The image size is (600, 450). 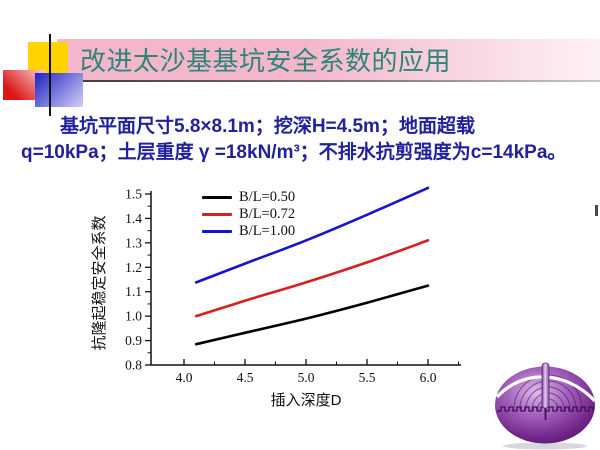 I want to click on x-tick-label: 5.0, so click(x=306, y=377).